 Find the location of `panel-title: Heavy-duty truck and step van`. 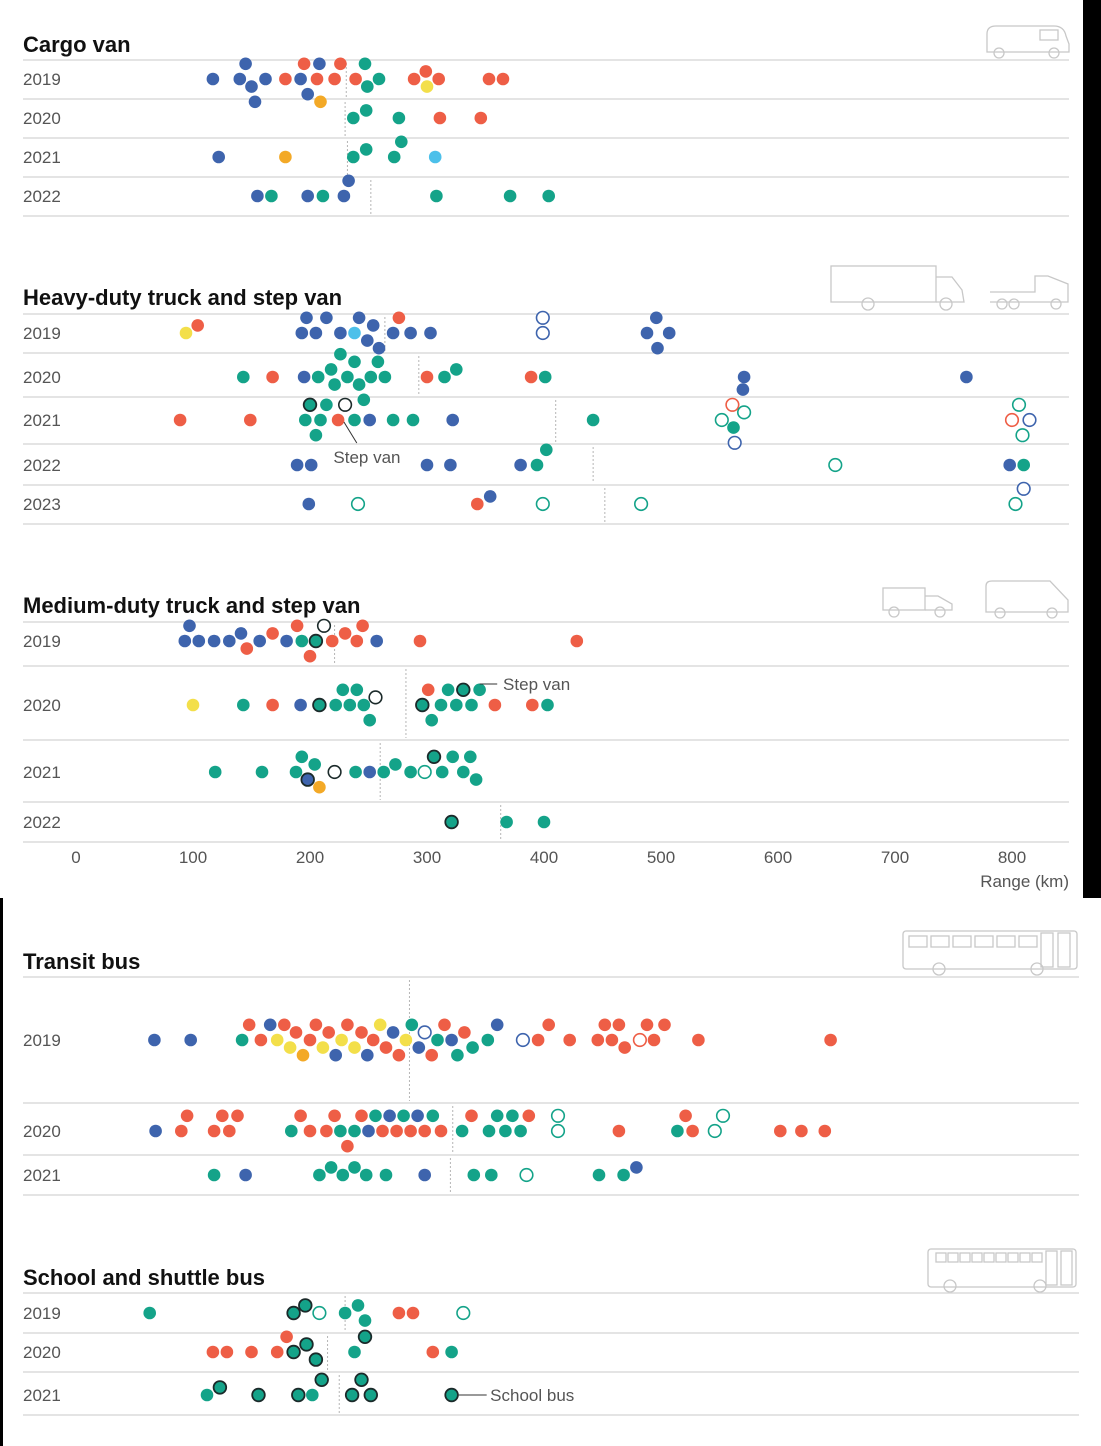

panel-title: Heavy-duty truck and step van is located at coordinates (182, 297).